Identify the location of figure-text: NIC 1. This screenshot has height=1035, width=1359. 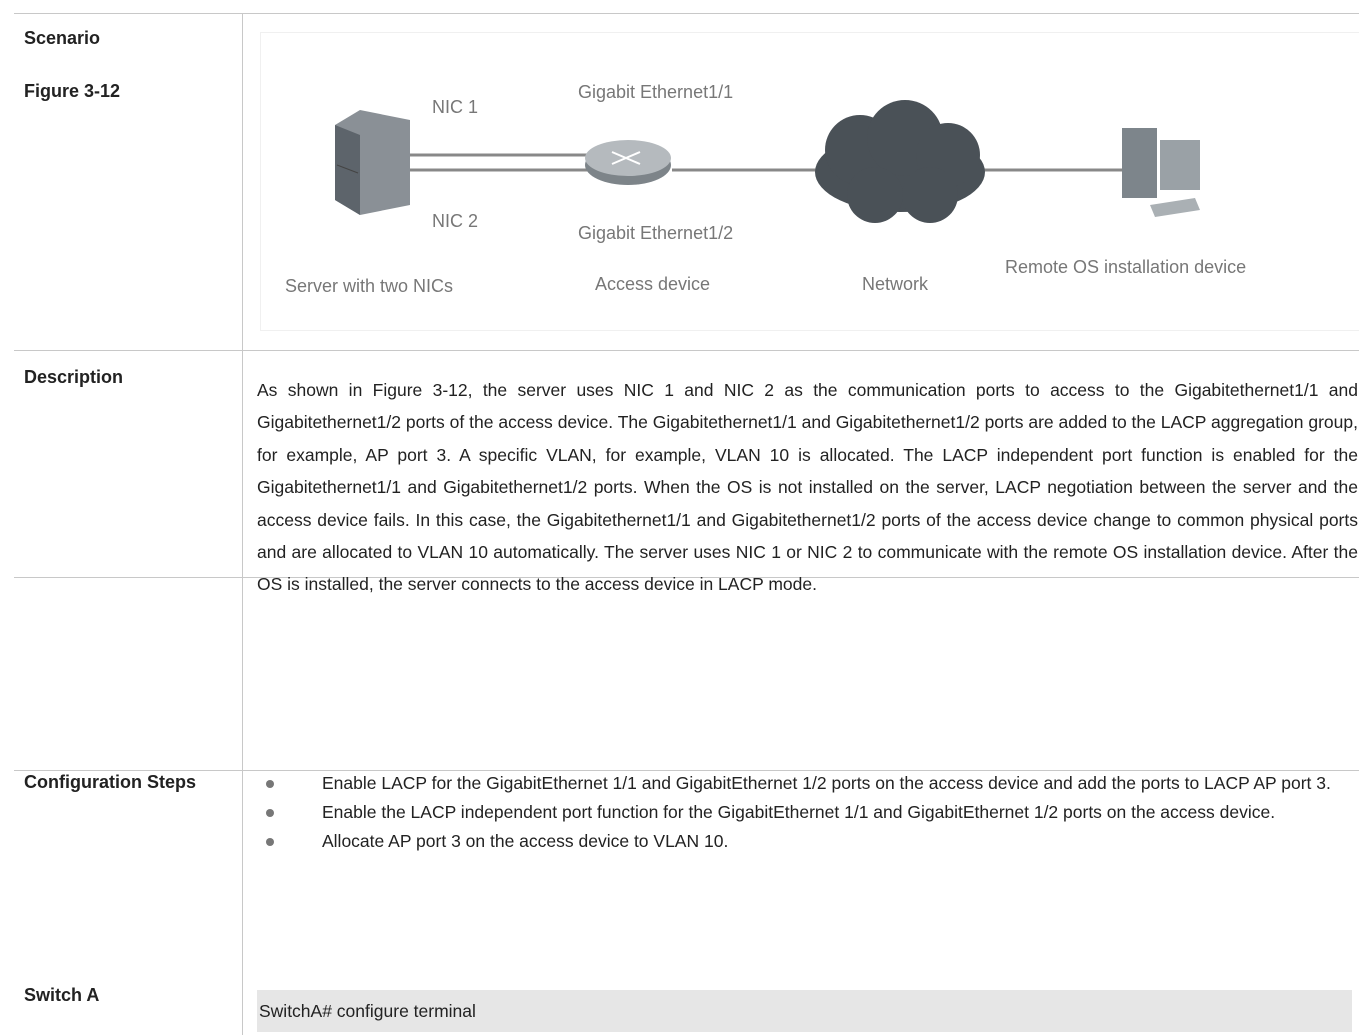
(455, 107).